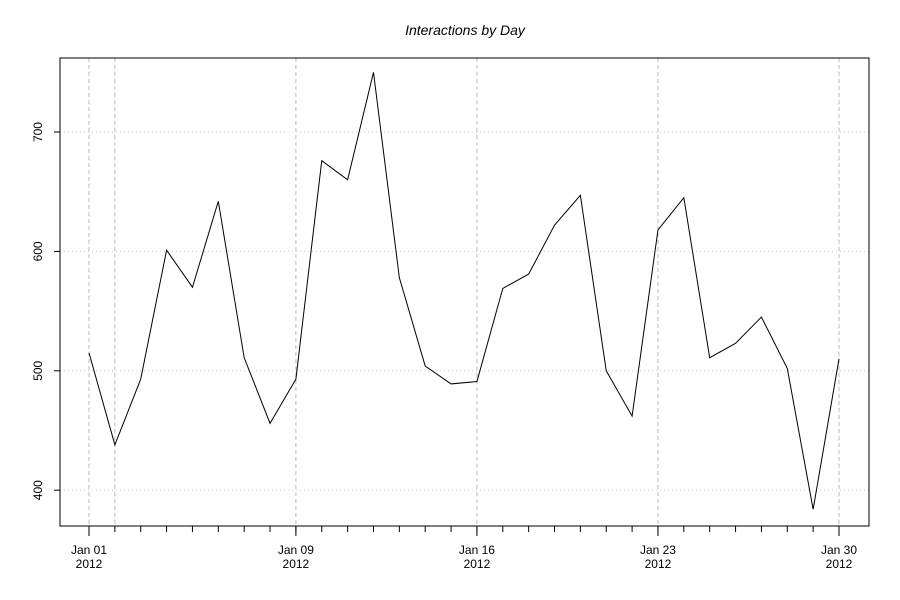  What do you see at coordinates (477, 550) in the screenshot?
I see `x-tick-label: Jan 16` at bounding box center [477, 550].